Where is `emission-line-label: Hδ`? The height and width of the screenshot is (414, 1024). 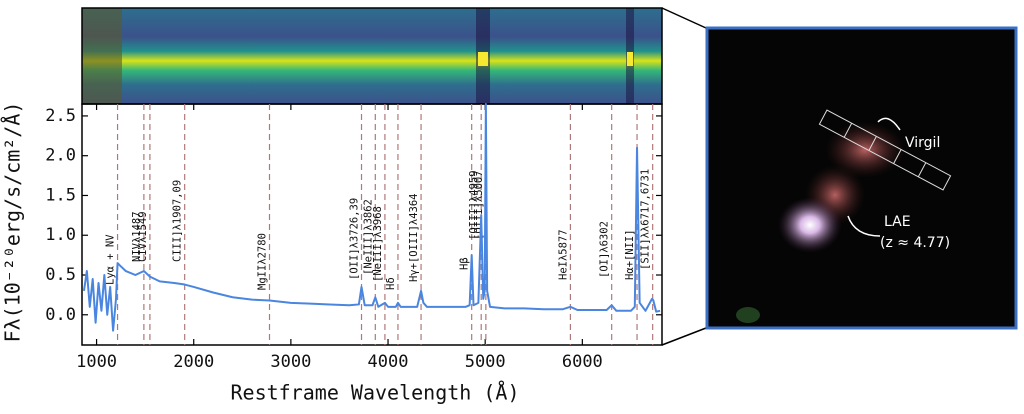
emission-line-label: Hδ is located at coordinates (391, 283).